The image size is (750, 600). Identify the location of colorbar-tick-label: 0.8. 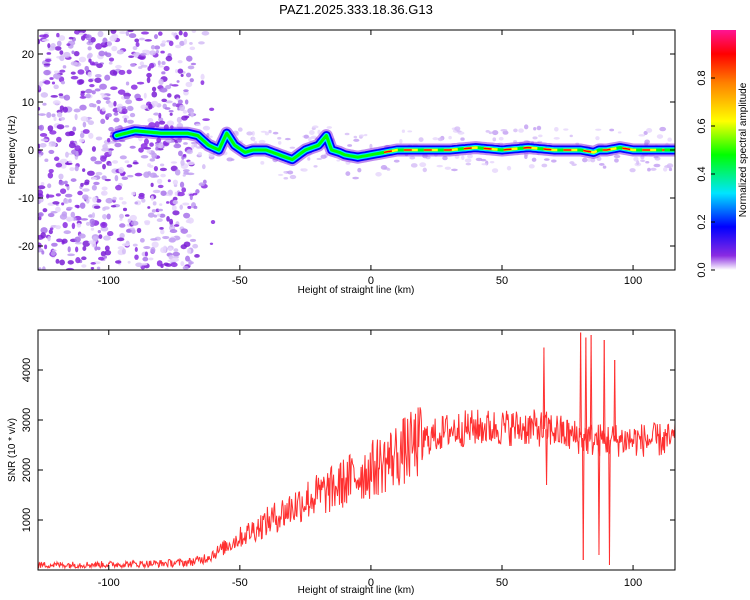
(702, 77).